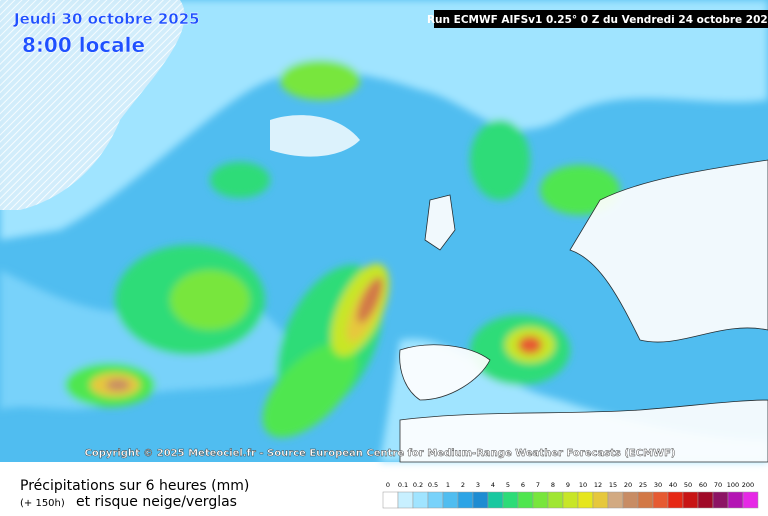 Image resolution: width=768 pixels, height=516 pixels. What do you see at coordinates (703, 485) in the screenshot?
I see `legend-label: 60` at bounding box center [703, 485].